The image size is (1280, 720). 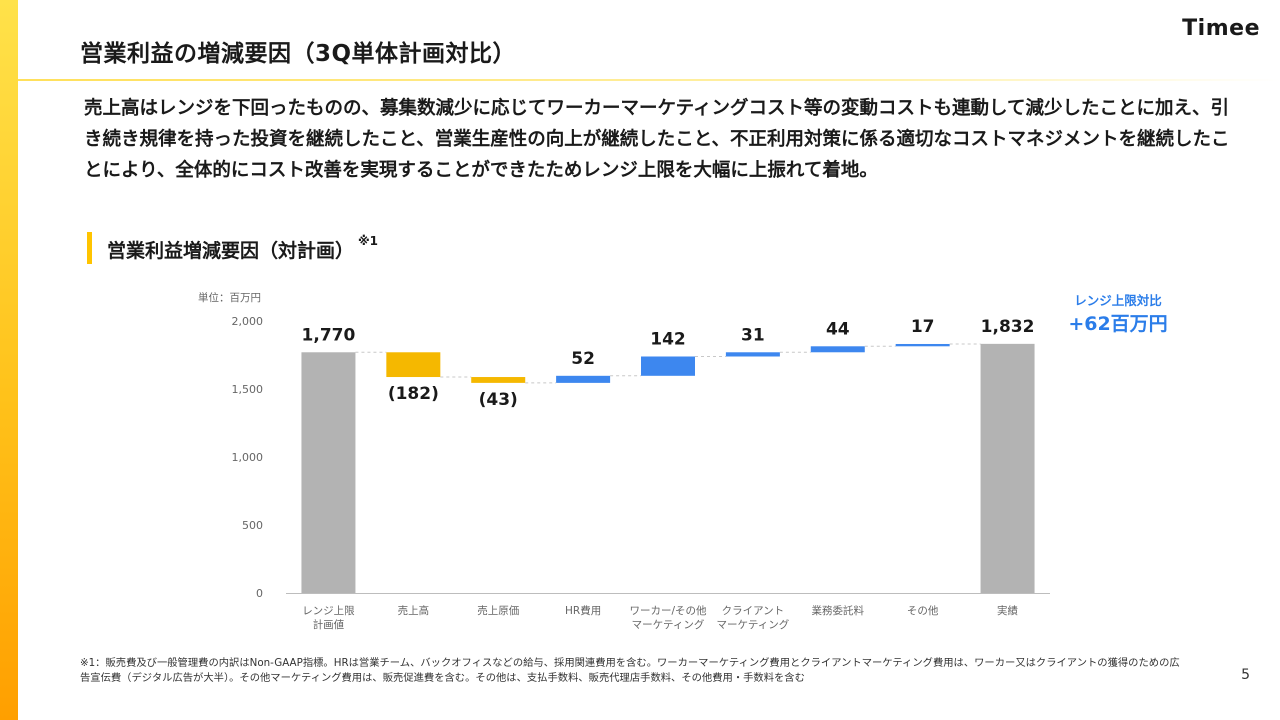 I want to click on data-label: (182), so click(x=413, y=394).